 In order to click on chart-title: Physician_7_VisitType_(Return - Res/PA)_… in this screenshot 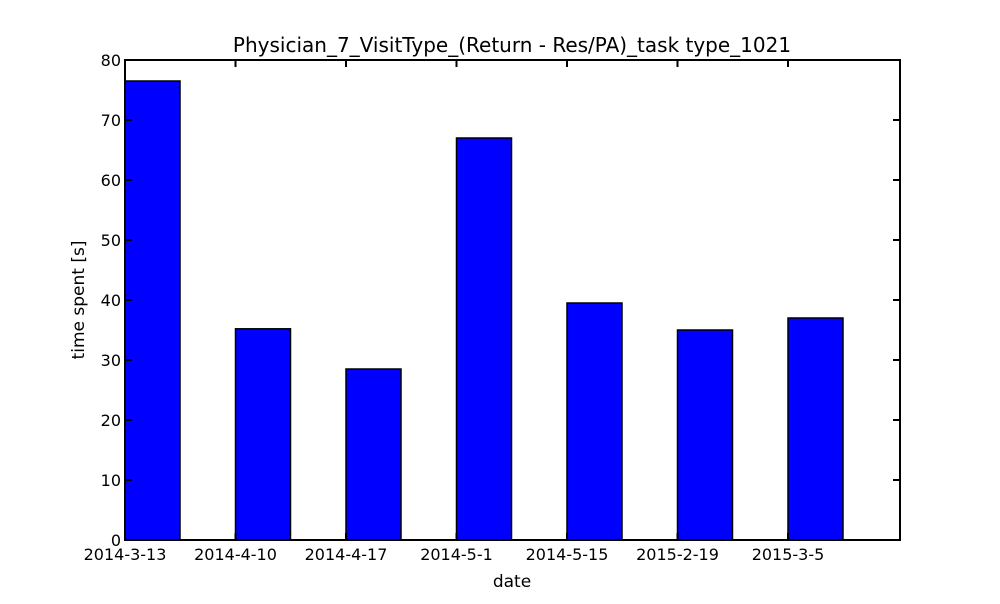, I will do `click(512, 45)`.